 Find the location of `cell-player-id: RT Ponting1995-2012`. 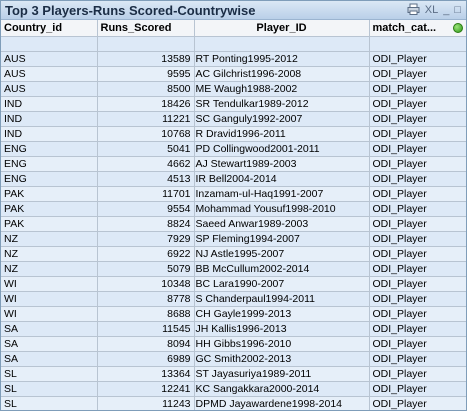

cell-player-id: RT Ponting1995-2012 is located at coordinates (282, 59).